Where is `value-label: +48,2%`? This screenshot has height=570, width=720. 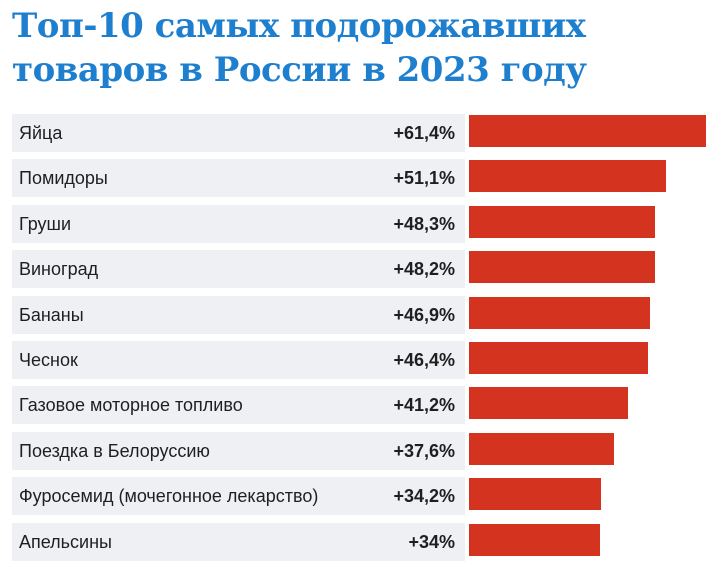
value-label: +48,2% is located at coordinates (424, 269).